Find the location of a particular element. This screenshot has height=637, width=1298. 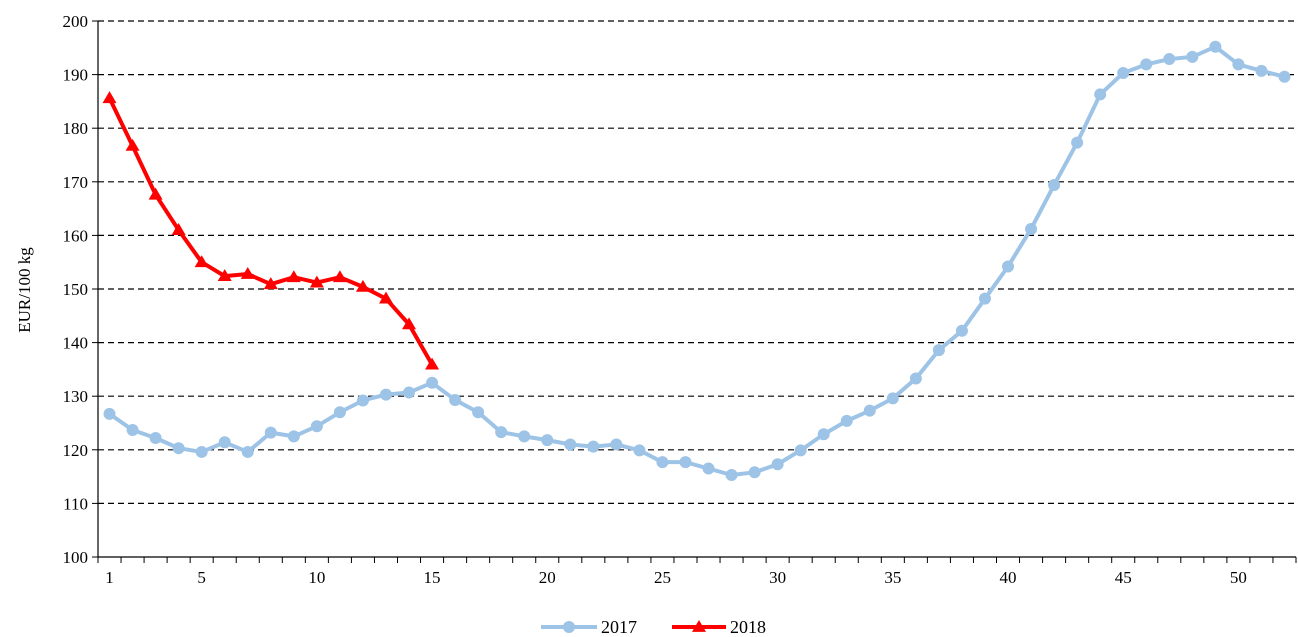

y-axis-title: EUR/100 kg is located at coordinates (24, 290).